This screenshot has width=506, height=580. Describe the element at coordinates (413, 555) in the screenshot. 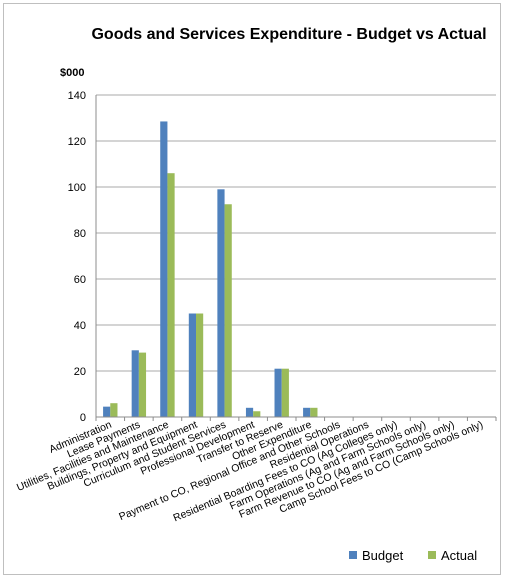

I see `legend: Budget Actual` at that location.